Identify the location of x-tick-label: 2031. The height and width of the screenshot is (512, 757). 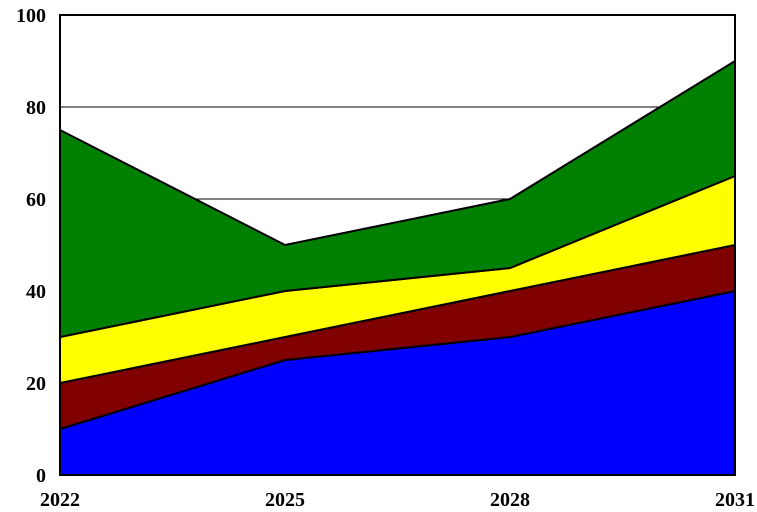
(735, 500).